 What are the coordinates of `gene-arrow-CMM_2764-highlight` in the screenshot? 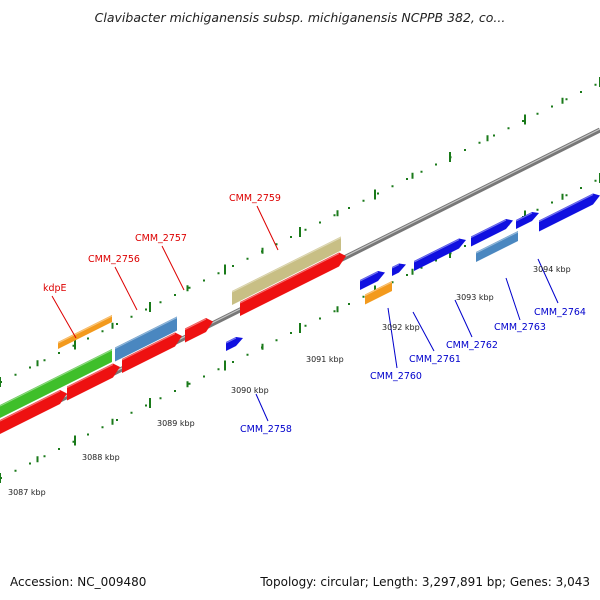 It's located at (566, 208).